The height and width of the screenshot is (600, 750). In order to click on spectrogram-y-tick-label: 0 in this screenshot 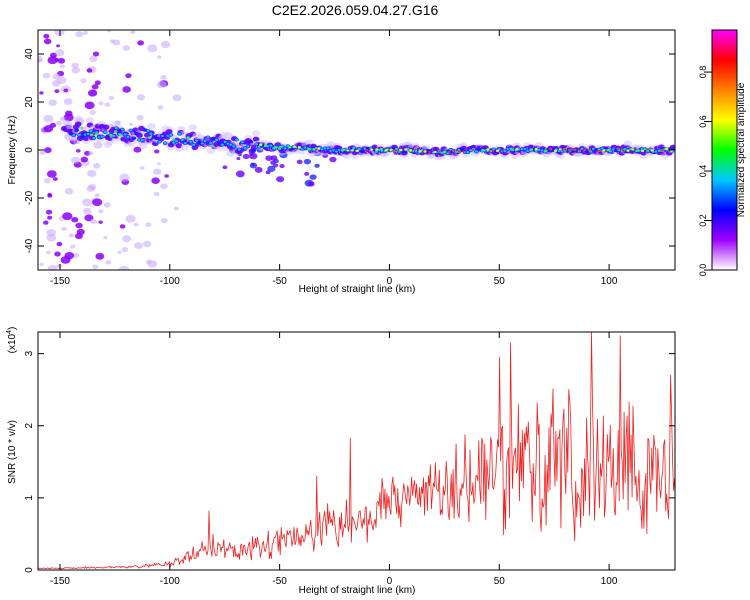, I will do `click(29, 150)`.